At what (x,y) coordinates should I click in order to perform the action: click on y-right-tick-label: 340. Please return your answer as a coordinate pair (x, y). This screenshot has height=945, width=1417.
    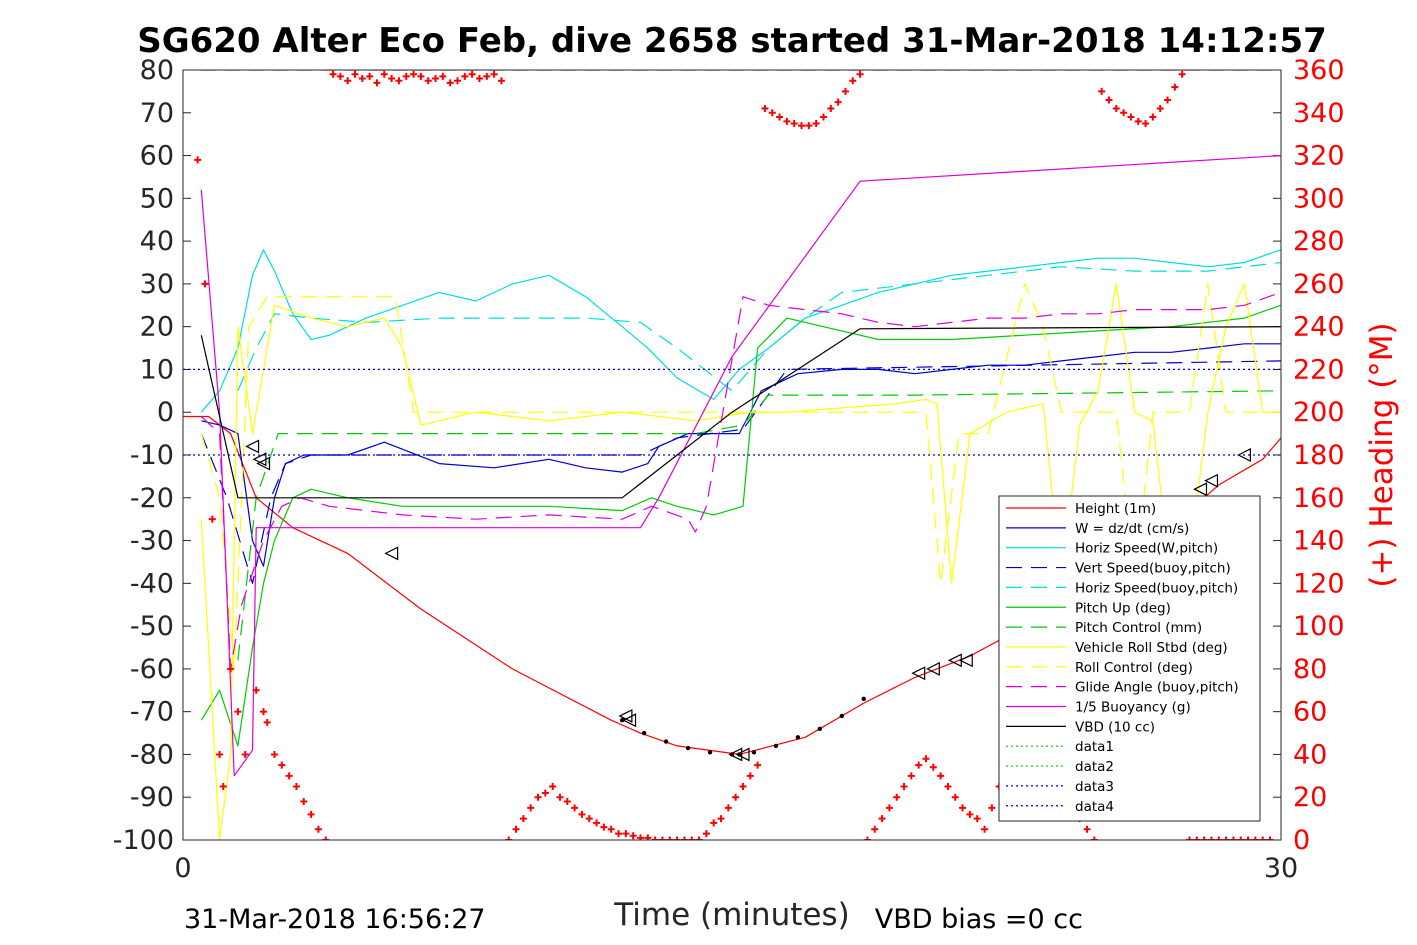
    Looking at the image, I should click on (1319, 113).